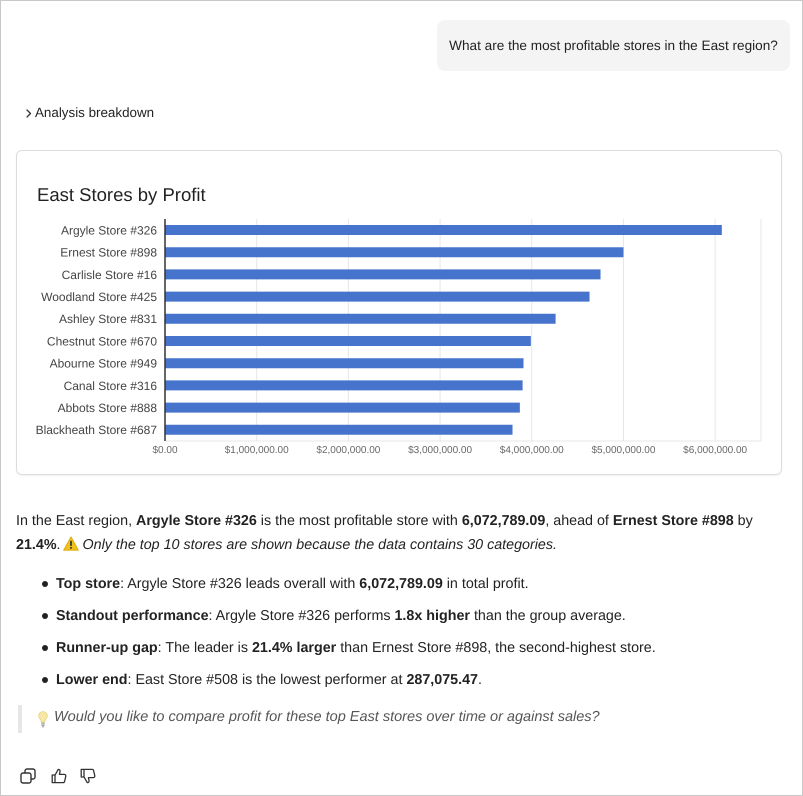 The image size is (803, 796). I want to click on y-tick-label: Ernest Store #898, so click(109, 253).